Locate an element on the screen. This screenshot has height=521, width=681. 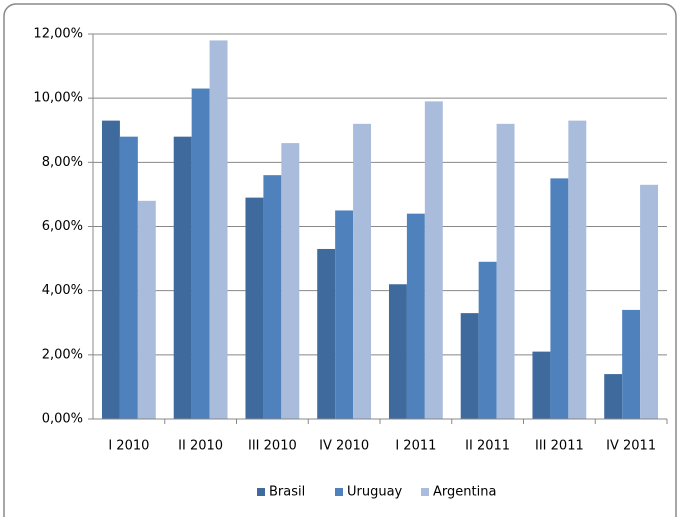
legend-label: Uruguay is located at coordinates (375, 492).